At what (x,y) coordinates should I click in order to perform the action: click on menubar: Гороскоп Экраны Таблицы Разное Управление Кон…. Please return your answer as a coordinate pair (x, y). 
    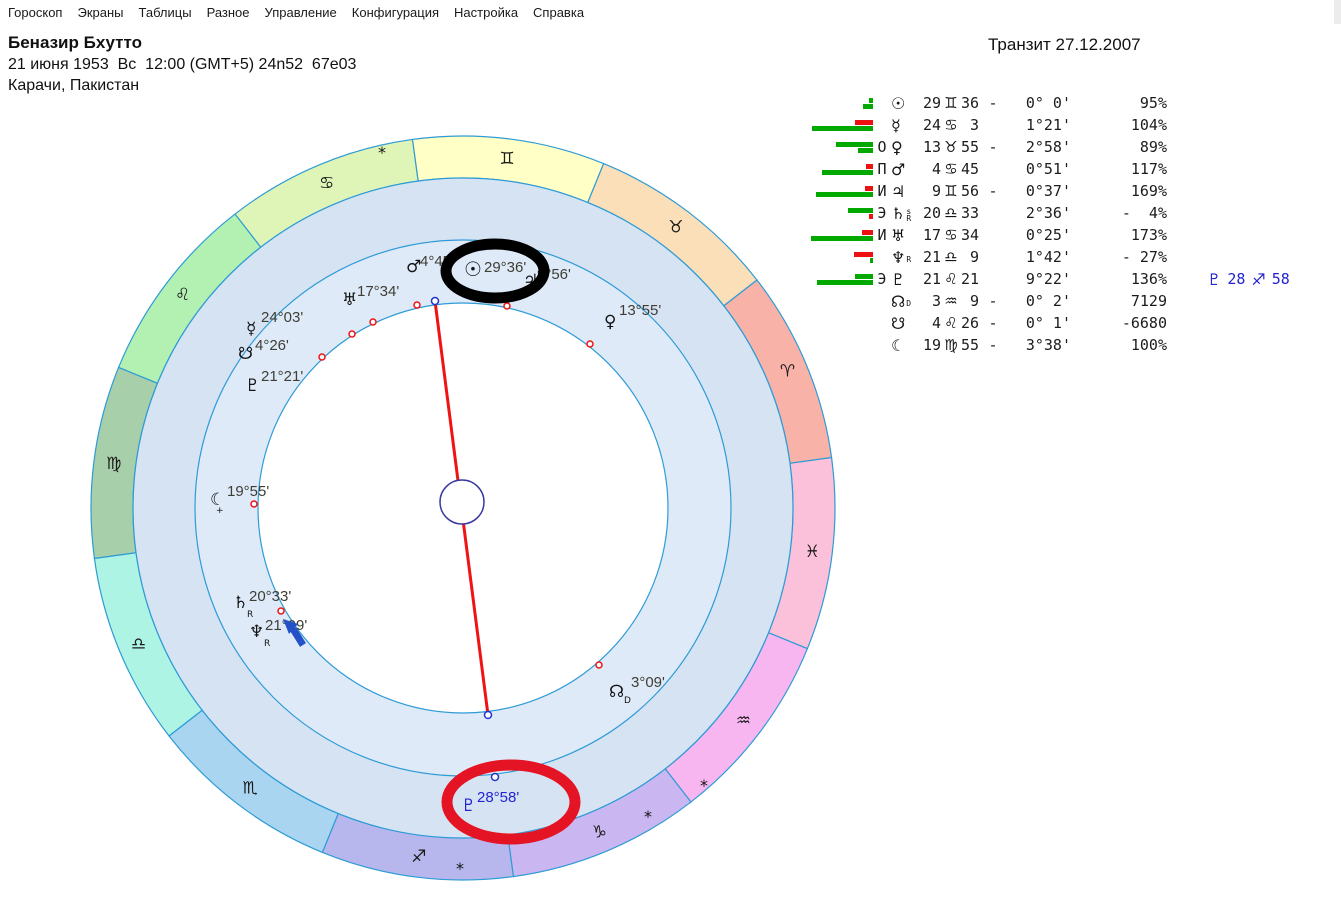
    Looking at the image, I should click on (670, 12).